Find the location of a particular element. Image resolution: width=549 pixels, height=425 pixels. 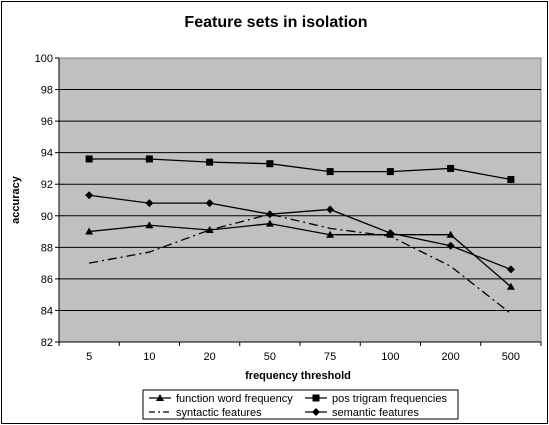

legend-item: semantic features is located at coordinates (362, 413).